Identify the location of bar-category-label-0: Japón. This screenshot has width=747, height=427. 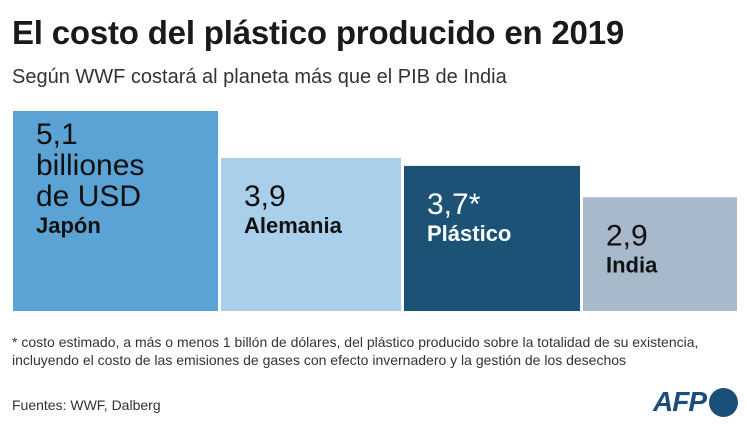
(68, 225).